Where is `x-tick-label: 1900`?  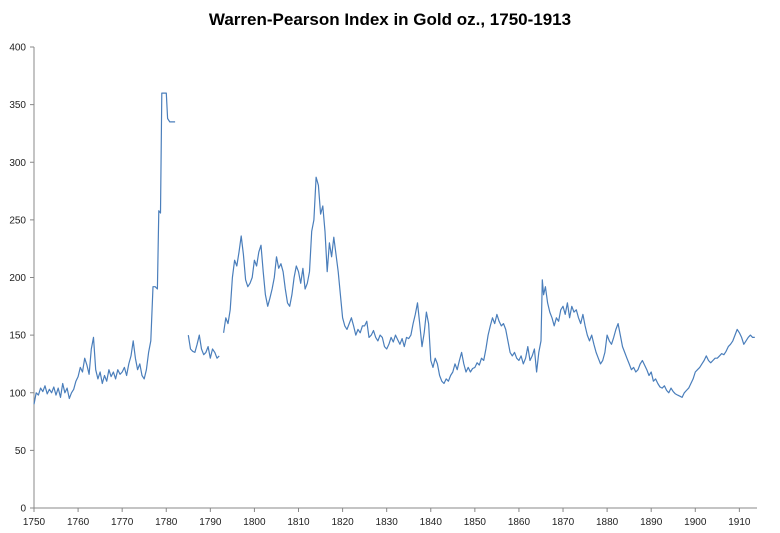
x-tick-label: 1900 is located at coordinates (695, 522).